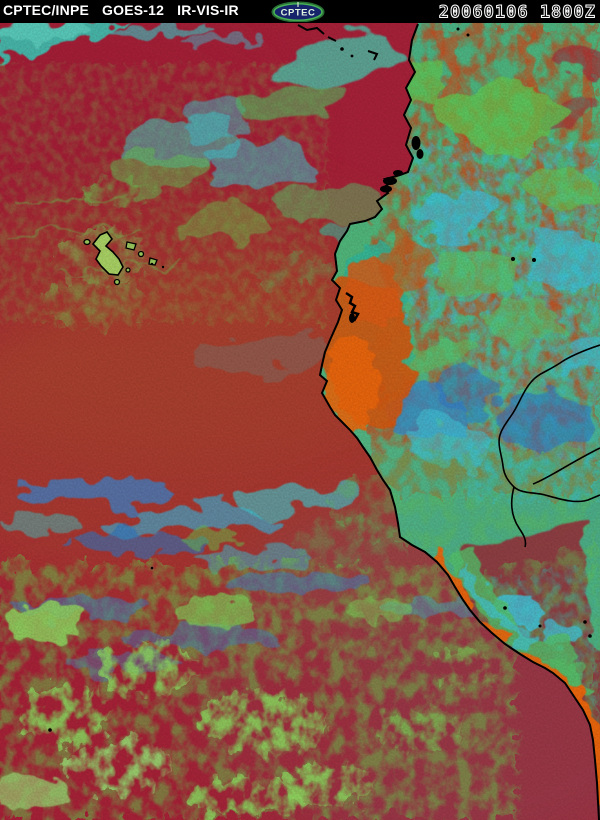  I want to click on timestamp-display: 20060106 1800Z, so click(517, 12).